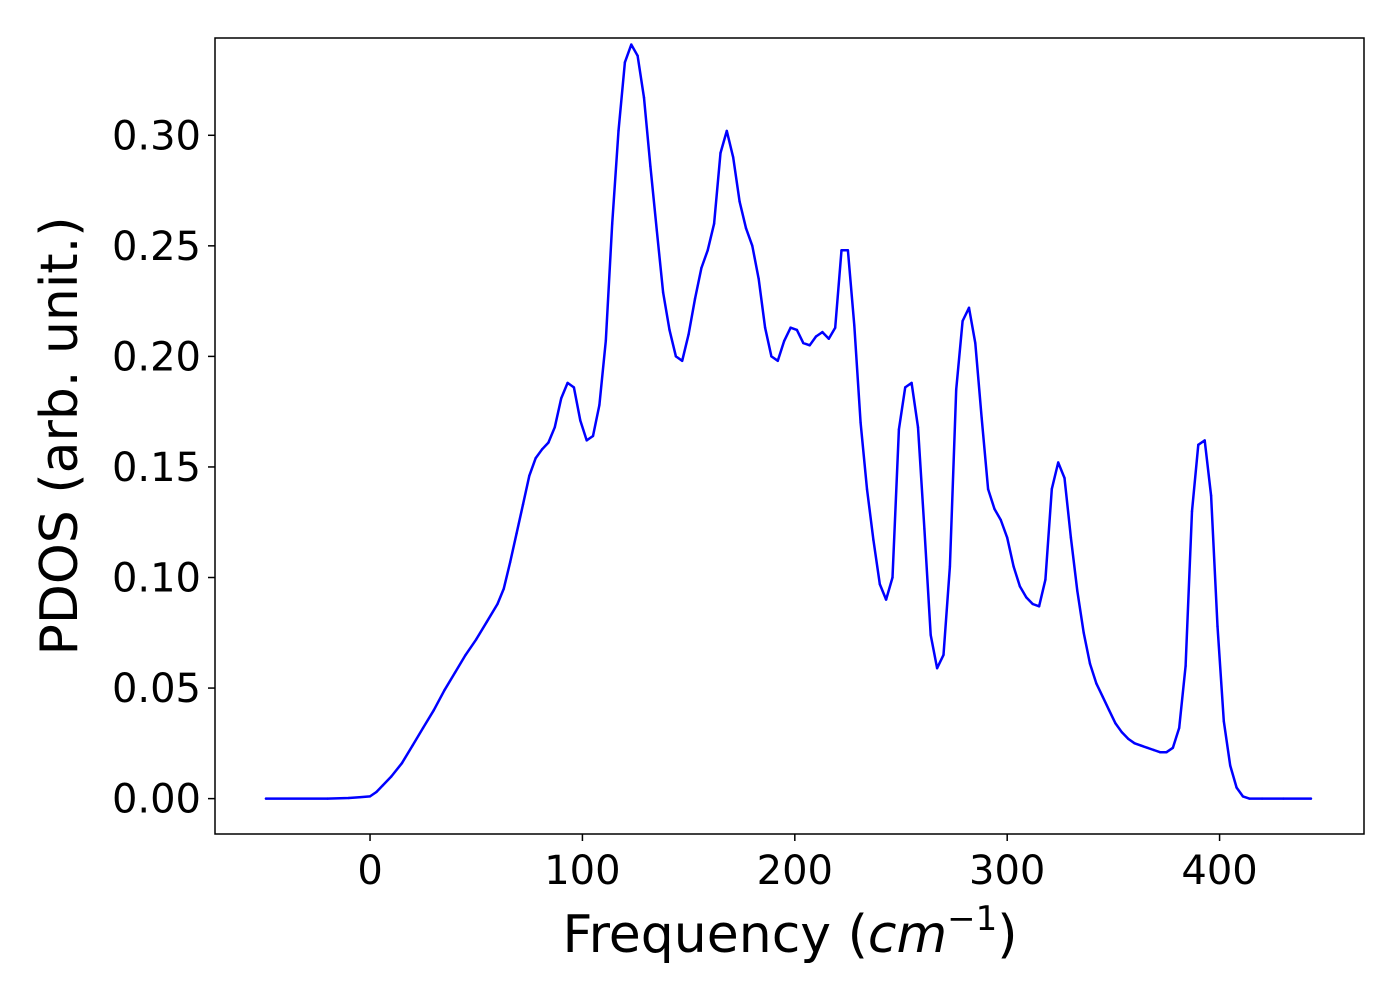  I want to click on y-tick-label: 0.05, so click(156, 689).